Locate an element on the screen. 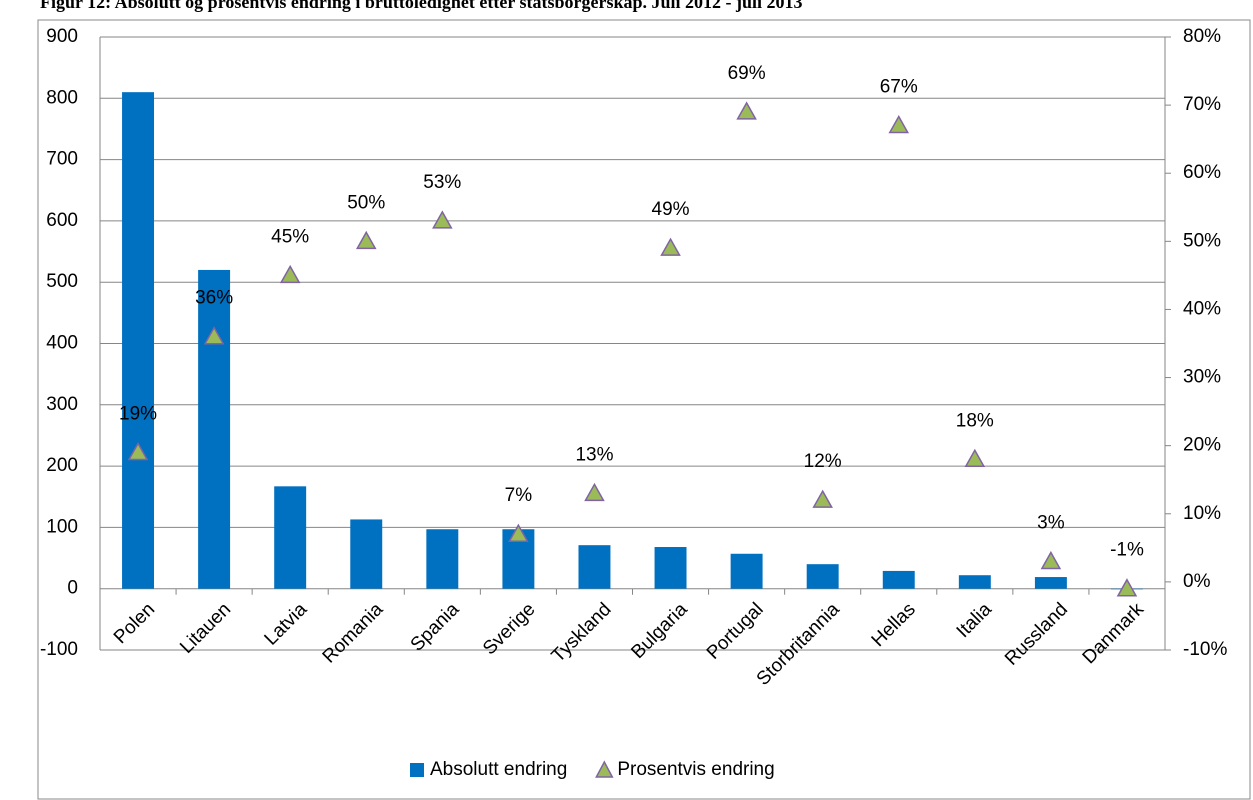  y-tick-label: 300 is located at coordinates (62, 404).